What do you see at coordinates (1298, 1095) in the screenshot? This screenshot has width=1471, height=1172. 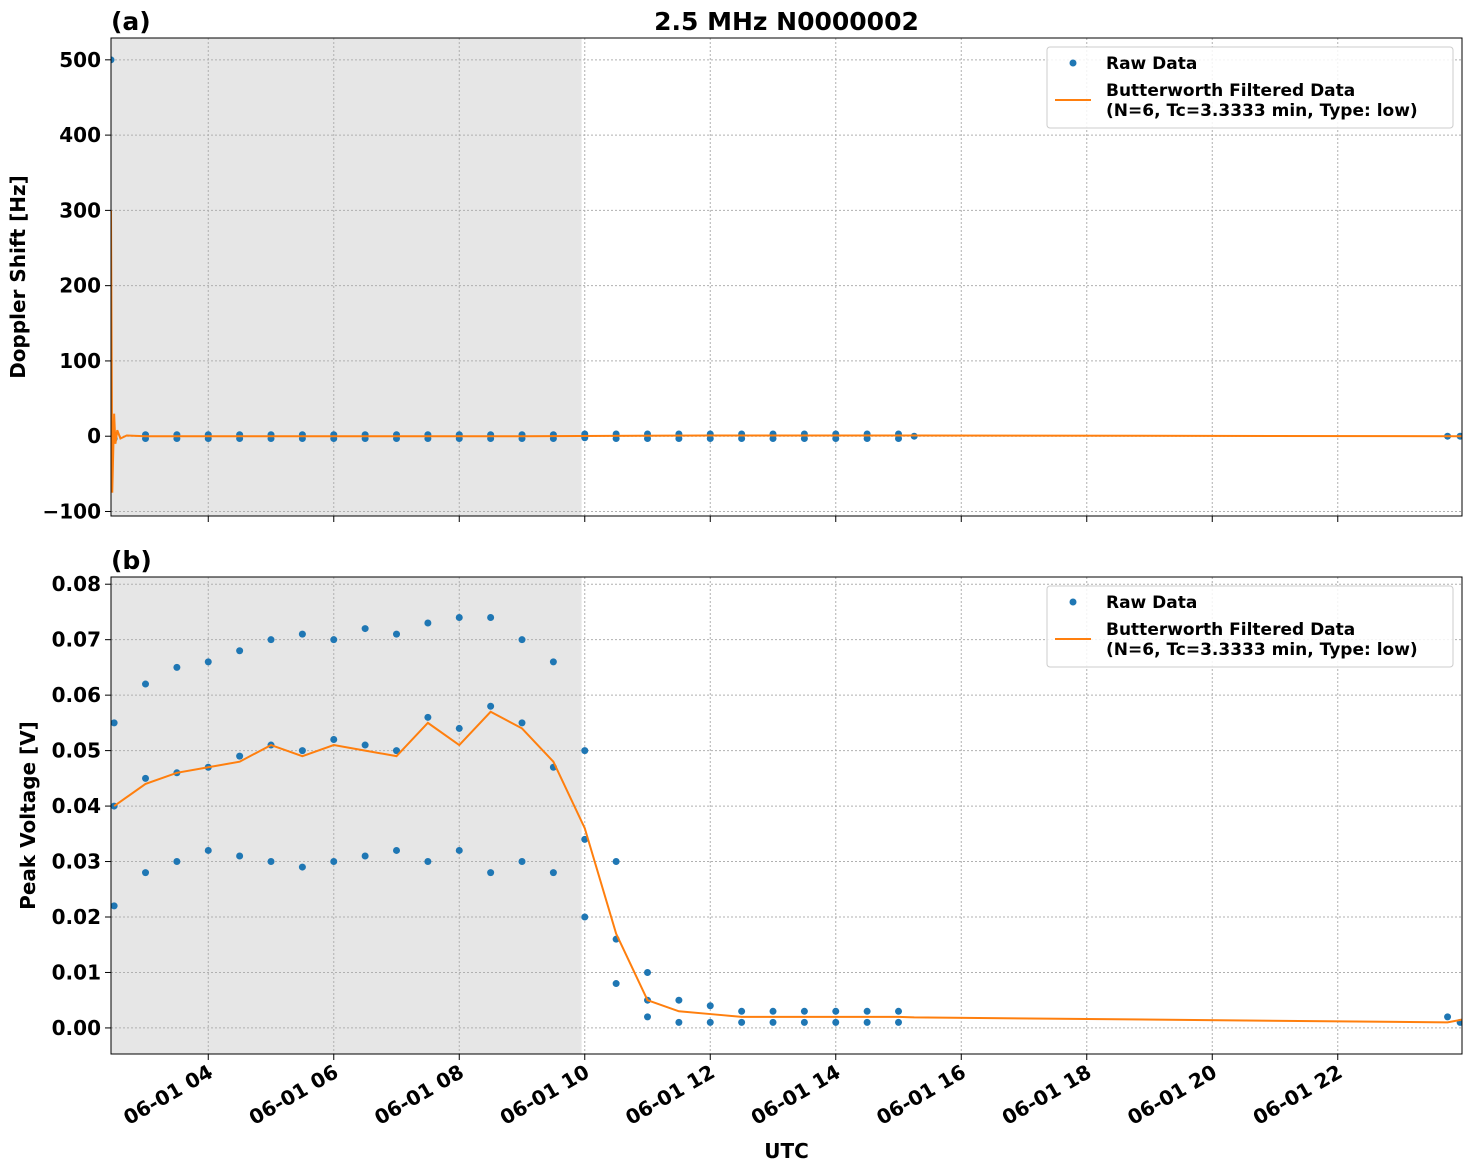 I see `x-tick-label: 06-01 22` at bounding box center [1298, 1095].